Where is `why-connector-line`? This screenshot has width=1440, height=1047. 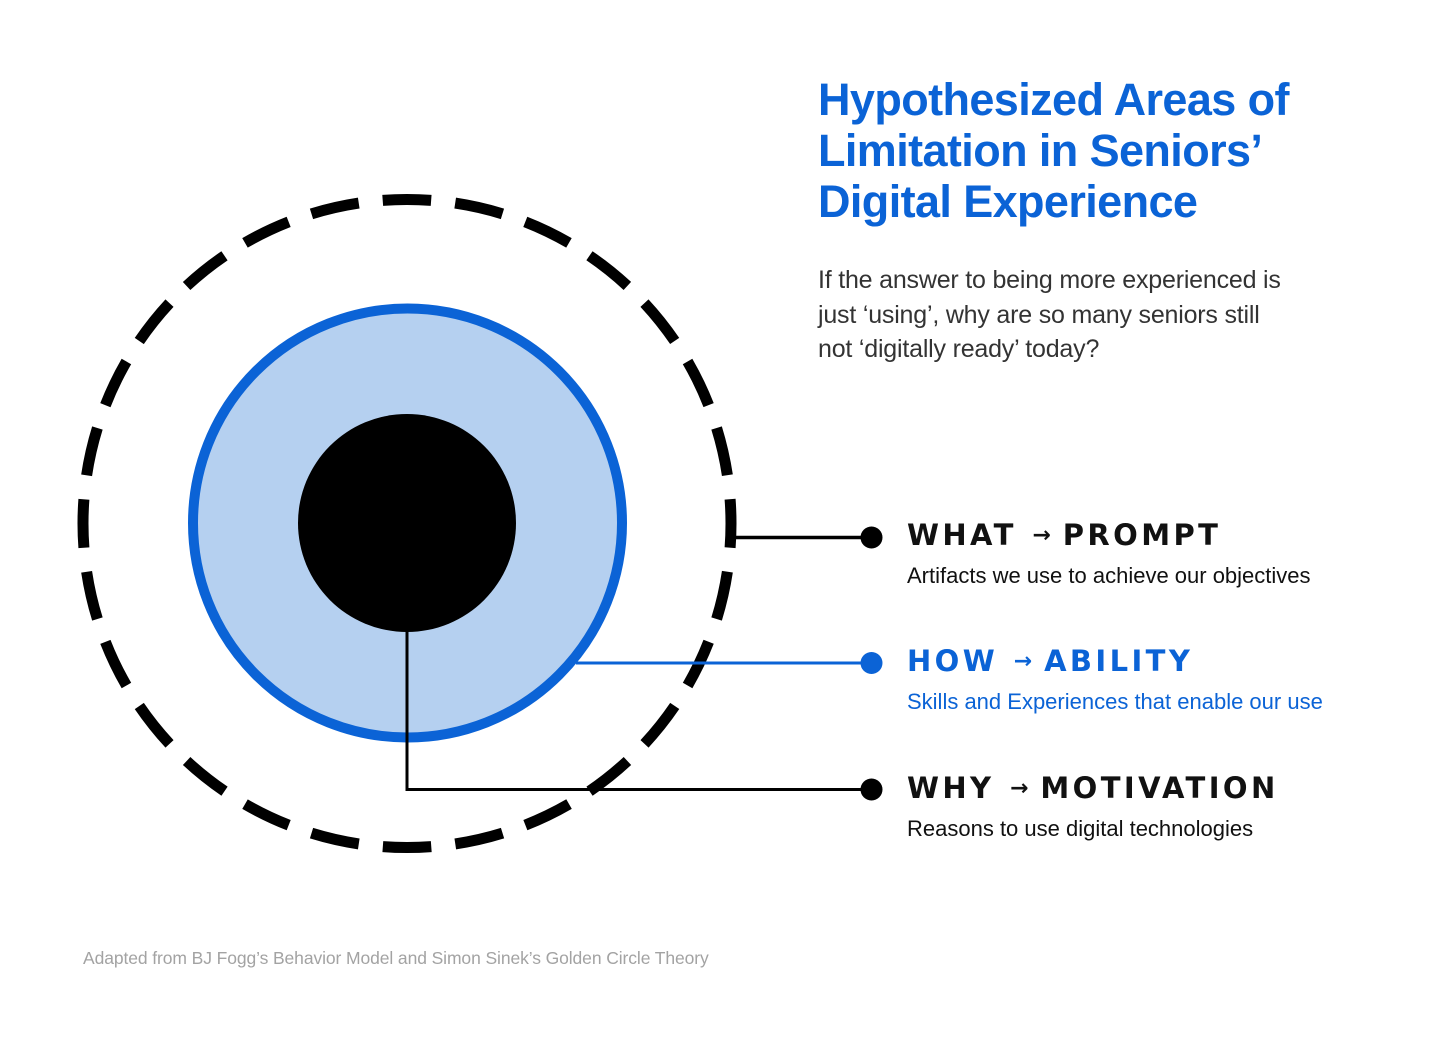
why-connector-line is located at coordinates (638, 710).